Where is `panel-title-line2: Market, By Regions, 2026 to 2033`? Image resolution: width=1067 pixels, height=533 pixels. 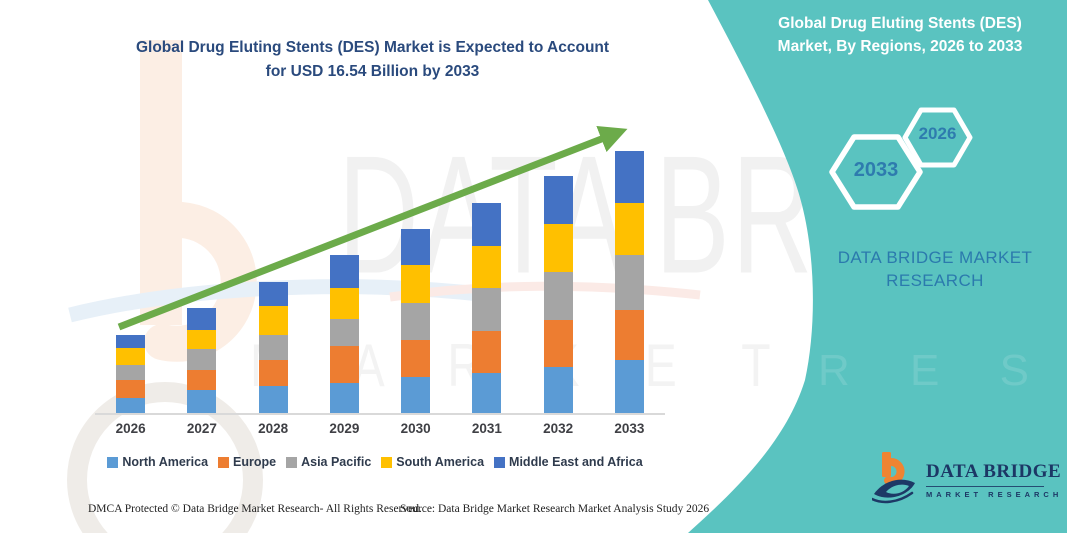
panel-title-line2: Market, By Regions, 2026 to 2033 is located at coordinates (900, 46).